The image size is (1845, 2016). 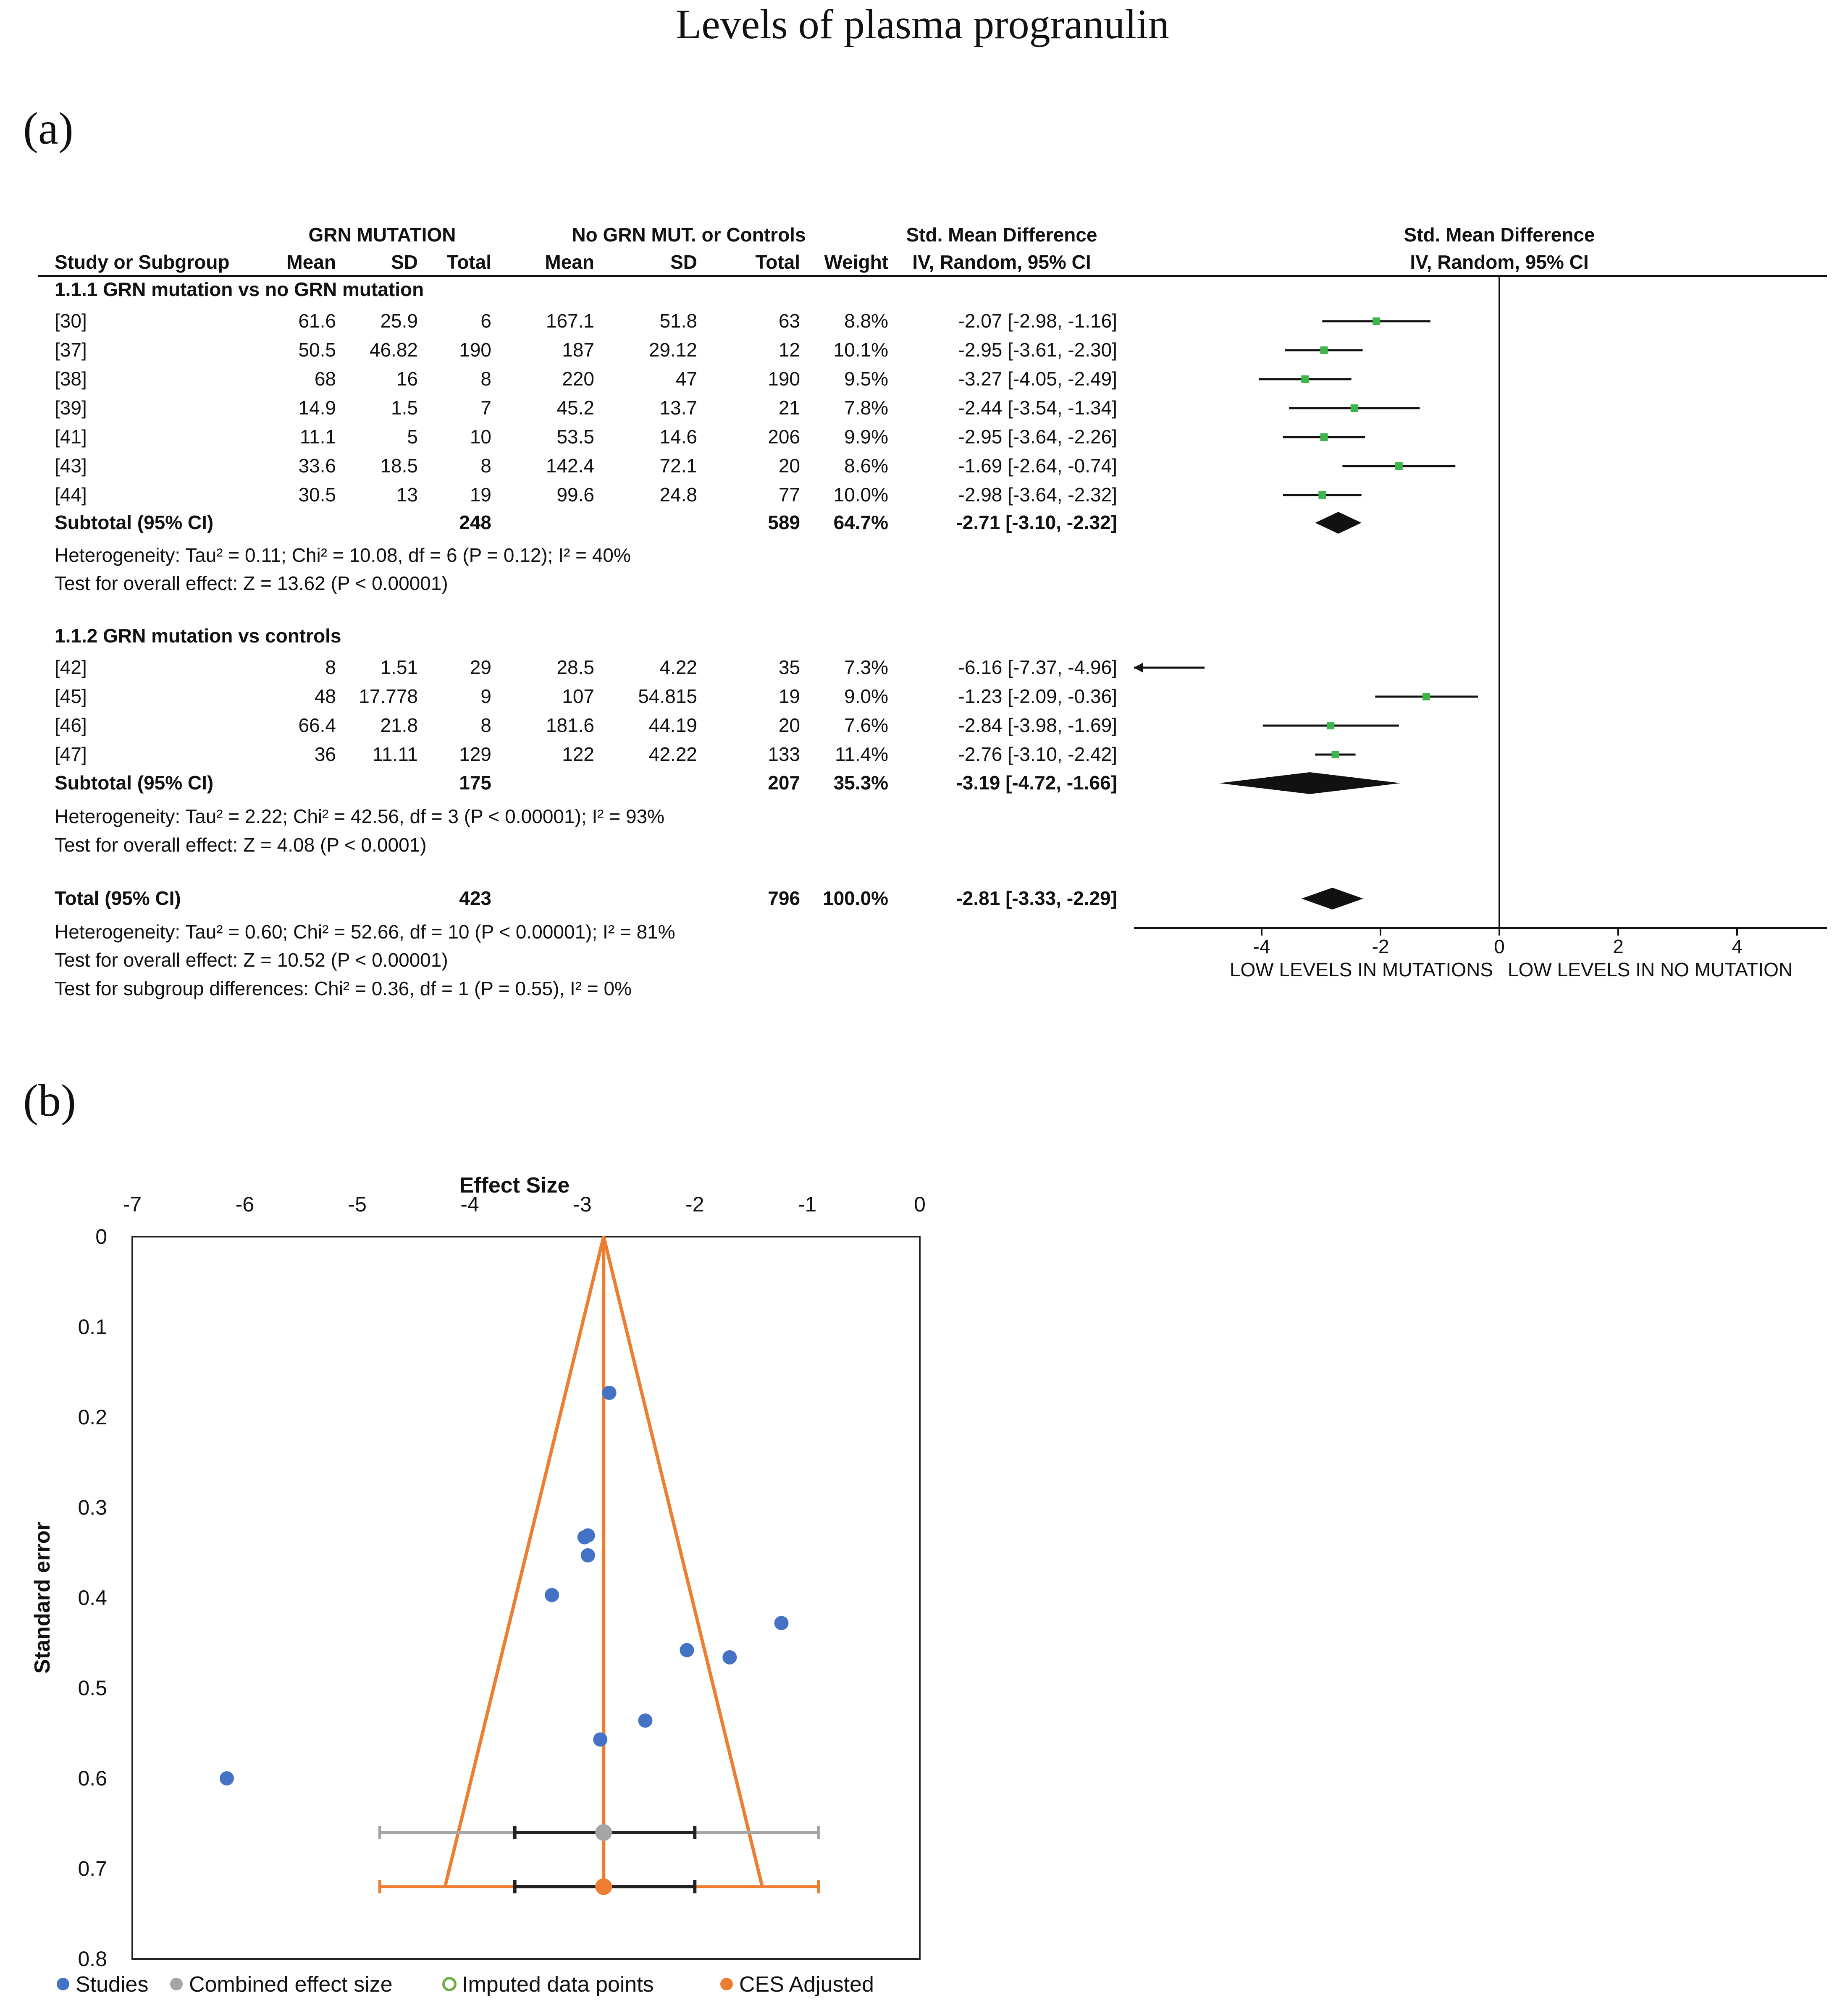 I want to click on row-mean2: 167.1, so click(x=570, y=321).